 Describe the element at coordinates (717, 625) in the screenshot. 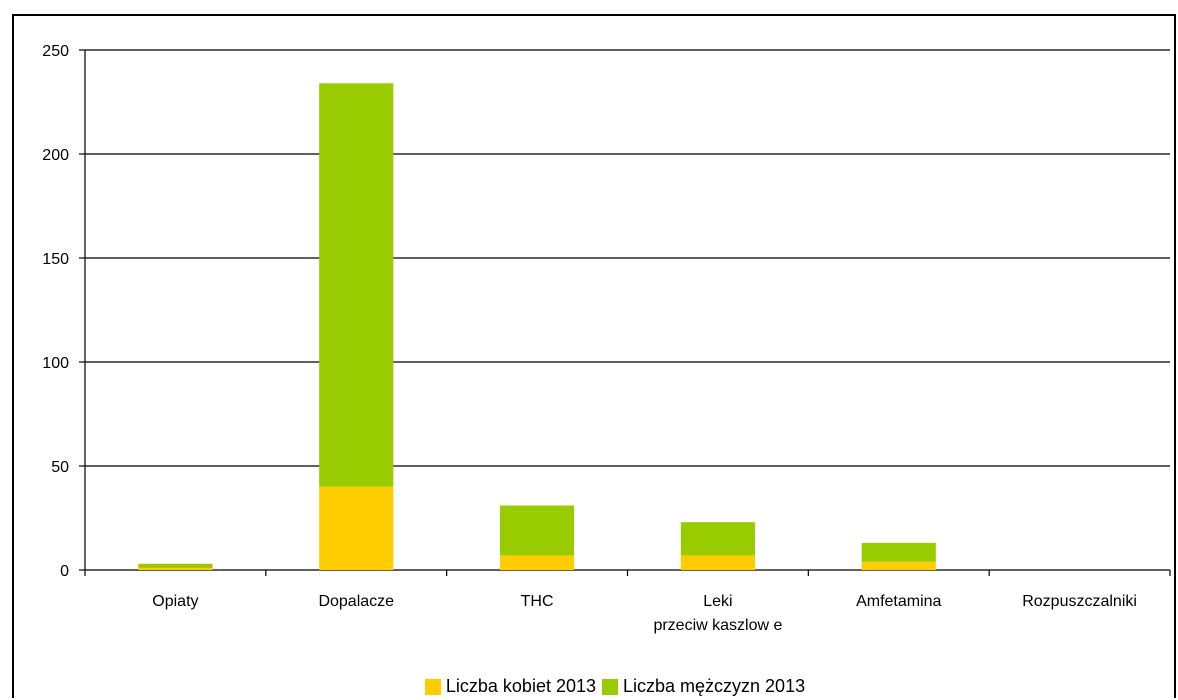

I see `x-category-label: przeciw kaszlow e` at that location.